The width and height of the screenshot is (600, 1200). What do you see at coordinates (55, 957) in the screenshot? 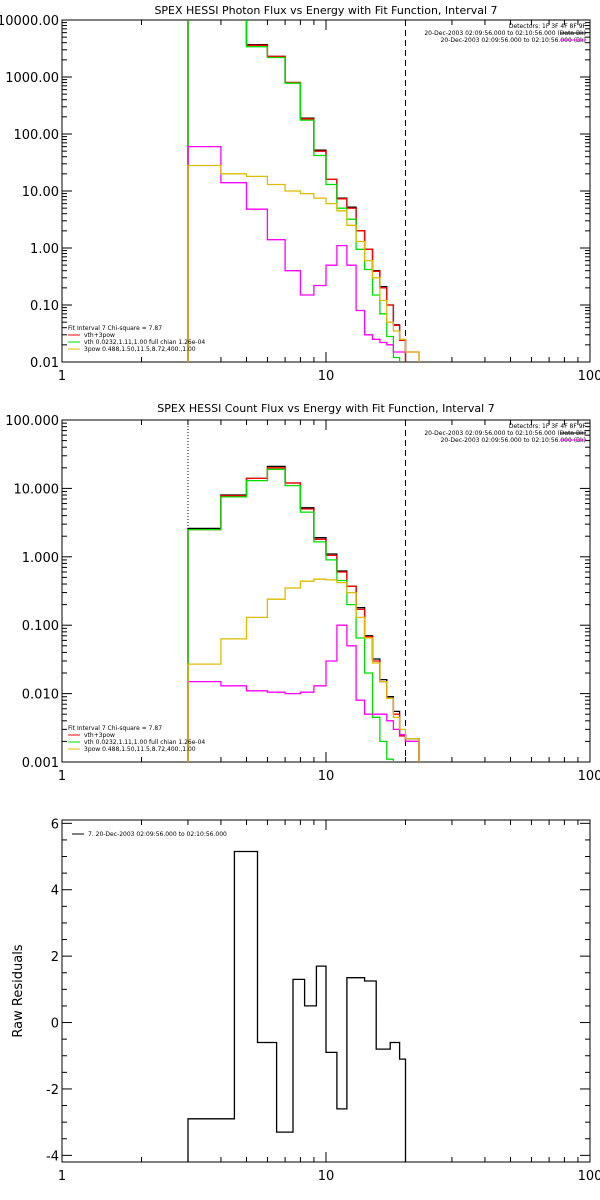
I see `y-tick-label: 2` at bounding box center [55, 957].